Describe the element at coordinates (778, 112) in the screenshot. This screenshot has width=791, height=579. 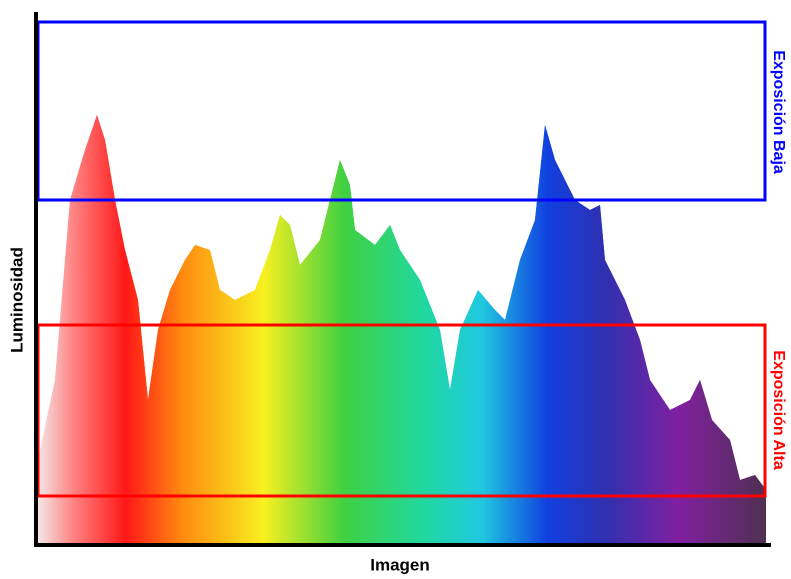
I see `region-label: Exposición Baja` at that location.